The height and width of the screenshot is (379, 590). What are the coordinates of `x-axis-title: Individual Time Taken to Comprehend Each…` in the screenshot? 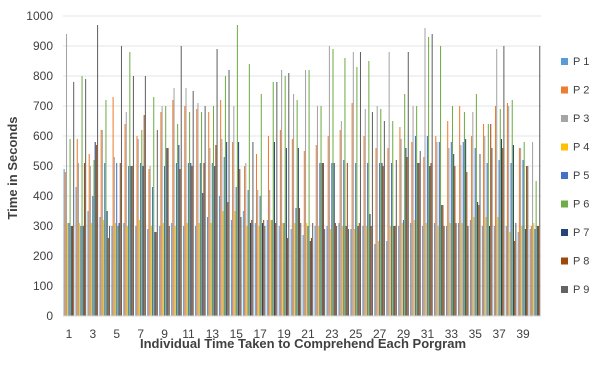 It's located at (303, 343).